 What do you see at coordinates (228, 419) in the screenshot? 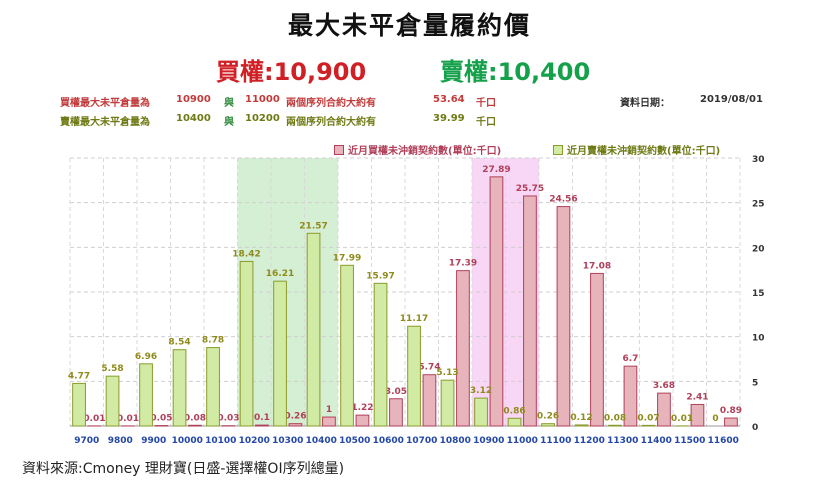
I see `call-value-label: 0.03` at bounding box center [228, 419].